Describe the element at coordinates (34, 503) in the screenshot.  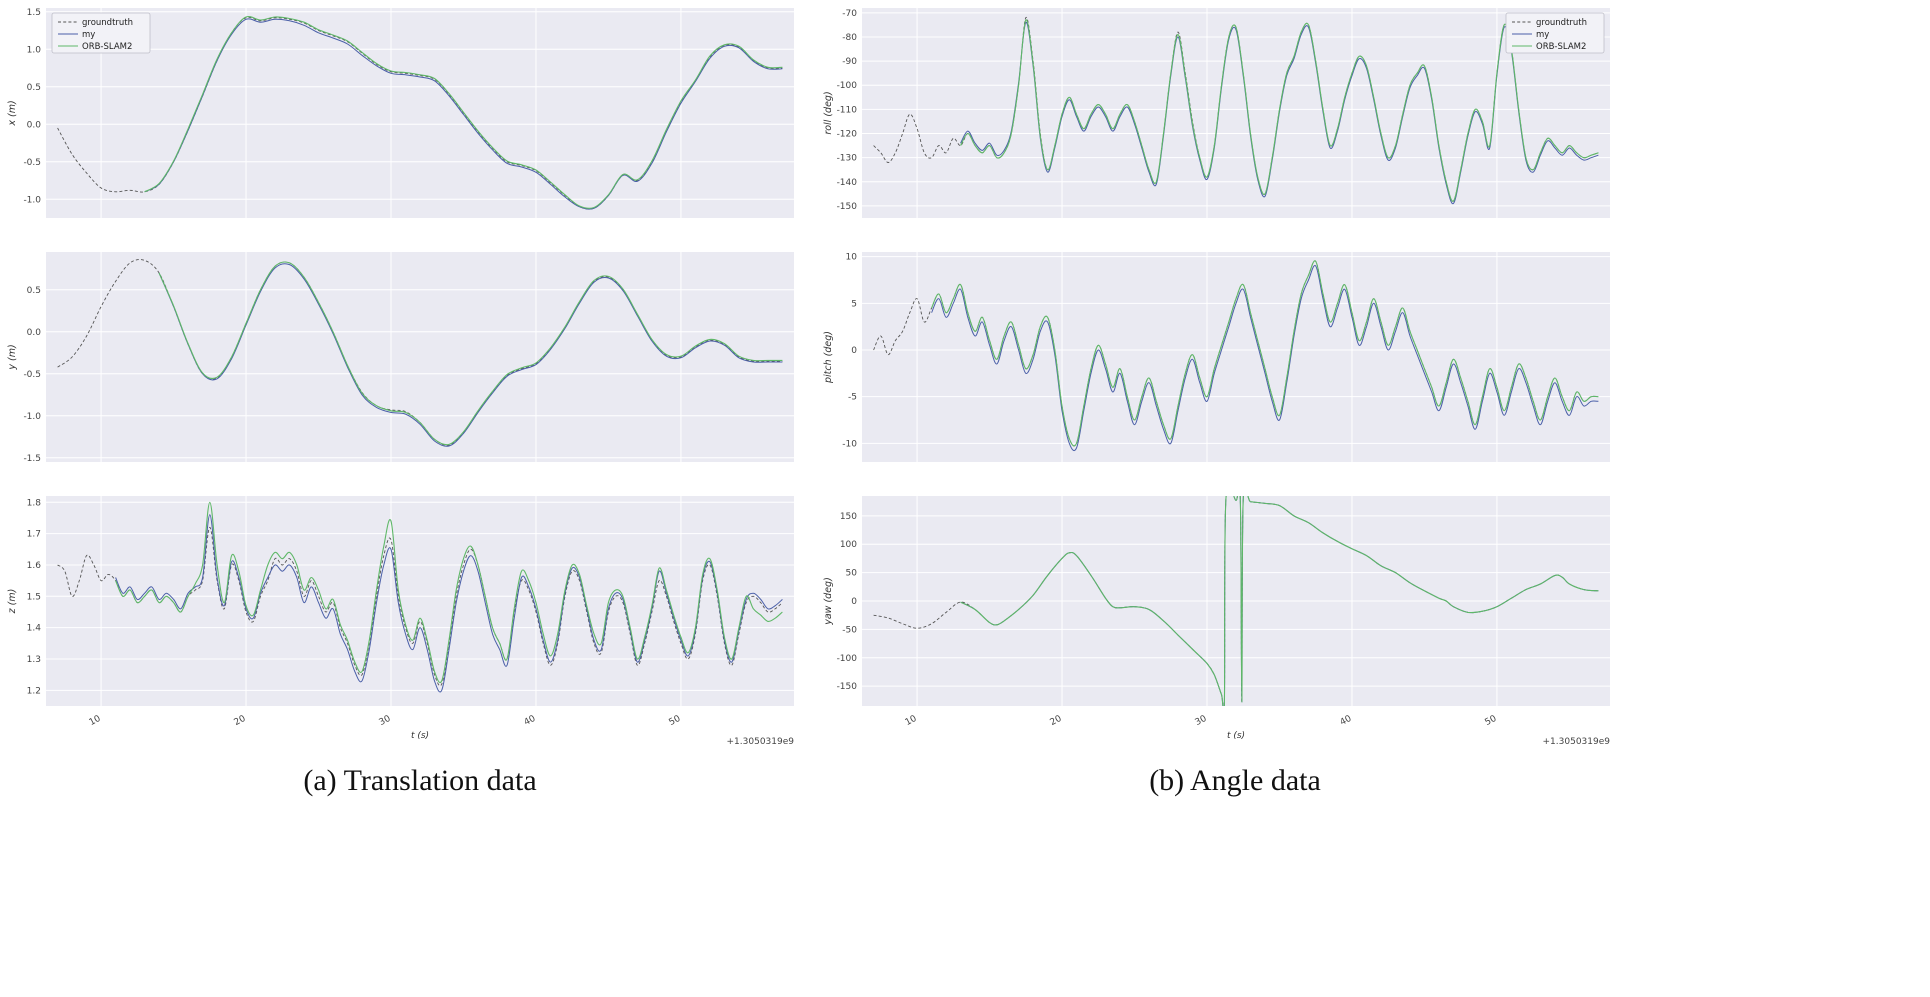
I see `y-tick-label: 1.8` at that location.